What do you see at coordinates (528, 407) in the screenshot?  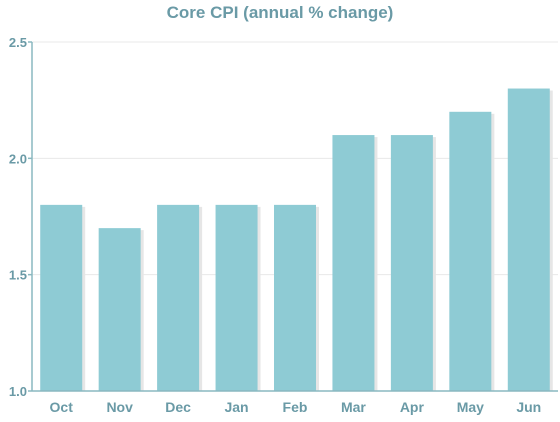 I see `x-tick-label: Jun` at bounding box center [528, 407].